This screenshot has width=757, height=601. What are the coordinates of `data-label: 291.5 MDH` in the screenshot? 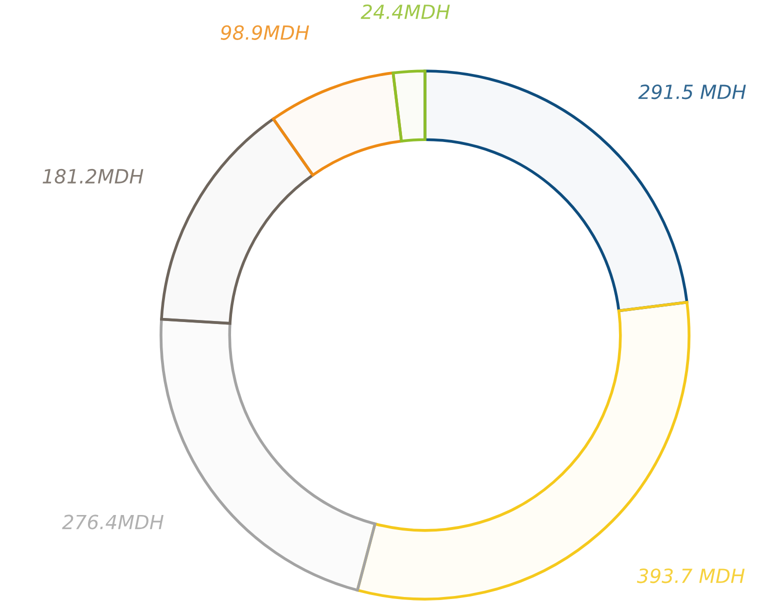 It's located at (692, 92).